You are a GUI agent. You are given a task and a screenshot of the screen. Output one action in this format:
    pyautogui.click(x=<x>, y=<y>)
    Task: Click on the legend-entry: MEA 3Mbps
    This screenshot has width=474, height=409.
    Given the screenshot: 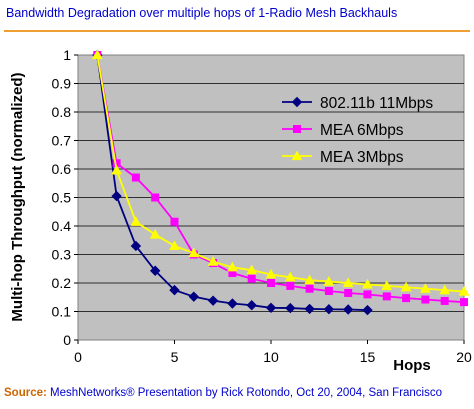 What is the action you would take?
    pyautogui.click(x=343, y=157)
    